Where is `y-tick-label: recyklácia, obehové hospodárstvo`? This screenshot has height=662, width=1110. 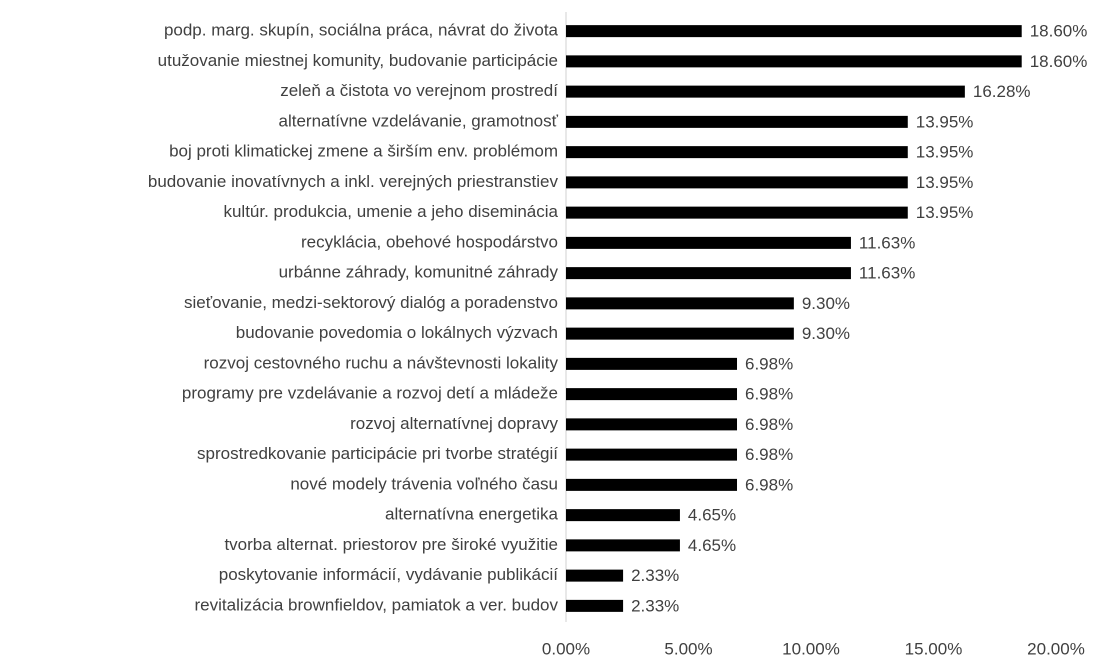
y-tick-label: recyklácia, obehové hospodárstvo is located at coordinates (429, 241).